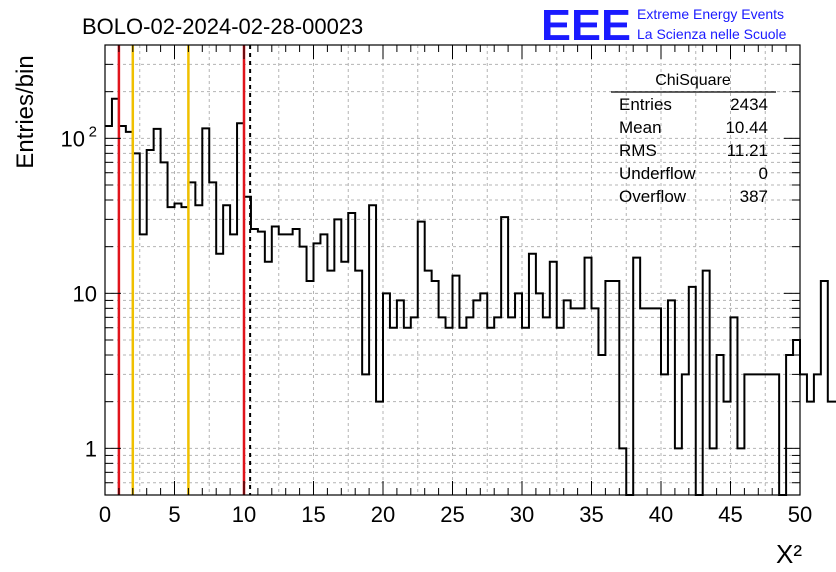  Describe the element at coordinates (749, 104) in the screenshot. I see `stats-row-value: 2434` at that location.